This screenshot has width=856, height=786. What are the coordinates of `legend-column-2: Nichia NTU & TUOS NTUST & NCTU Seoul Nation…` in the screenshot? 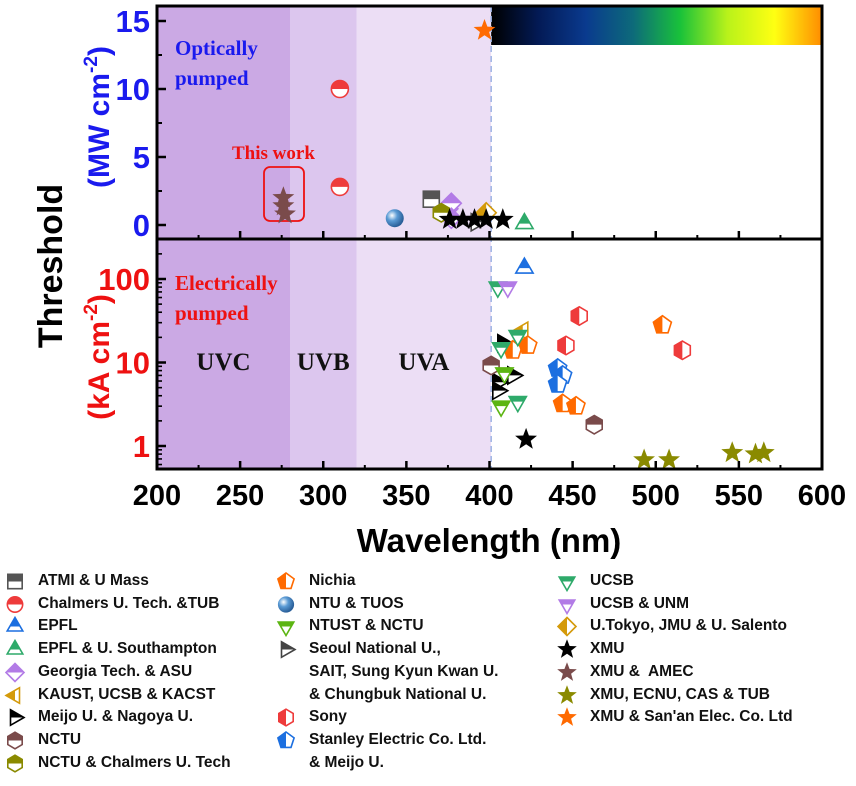 It's located at (386, 672).